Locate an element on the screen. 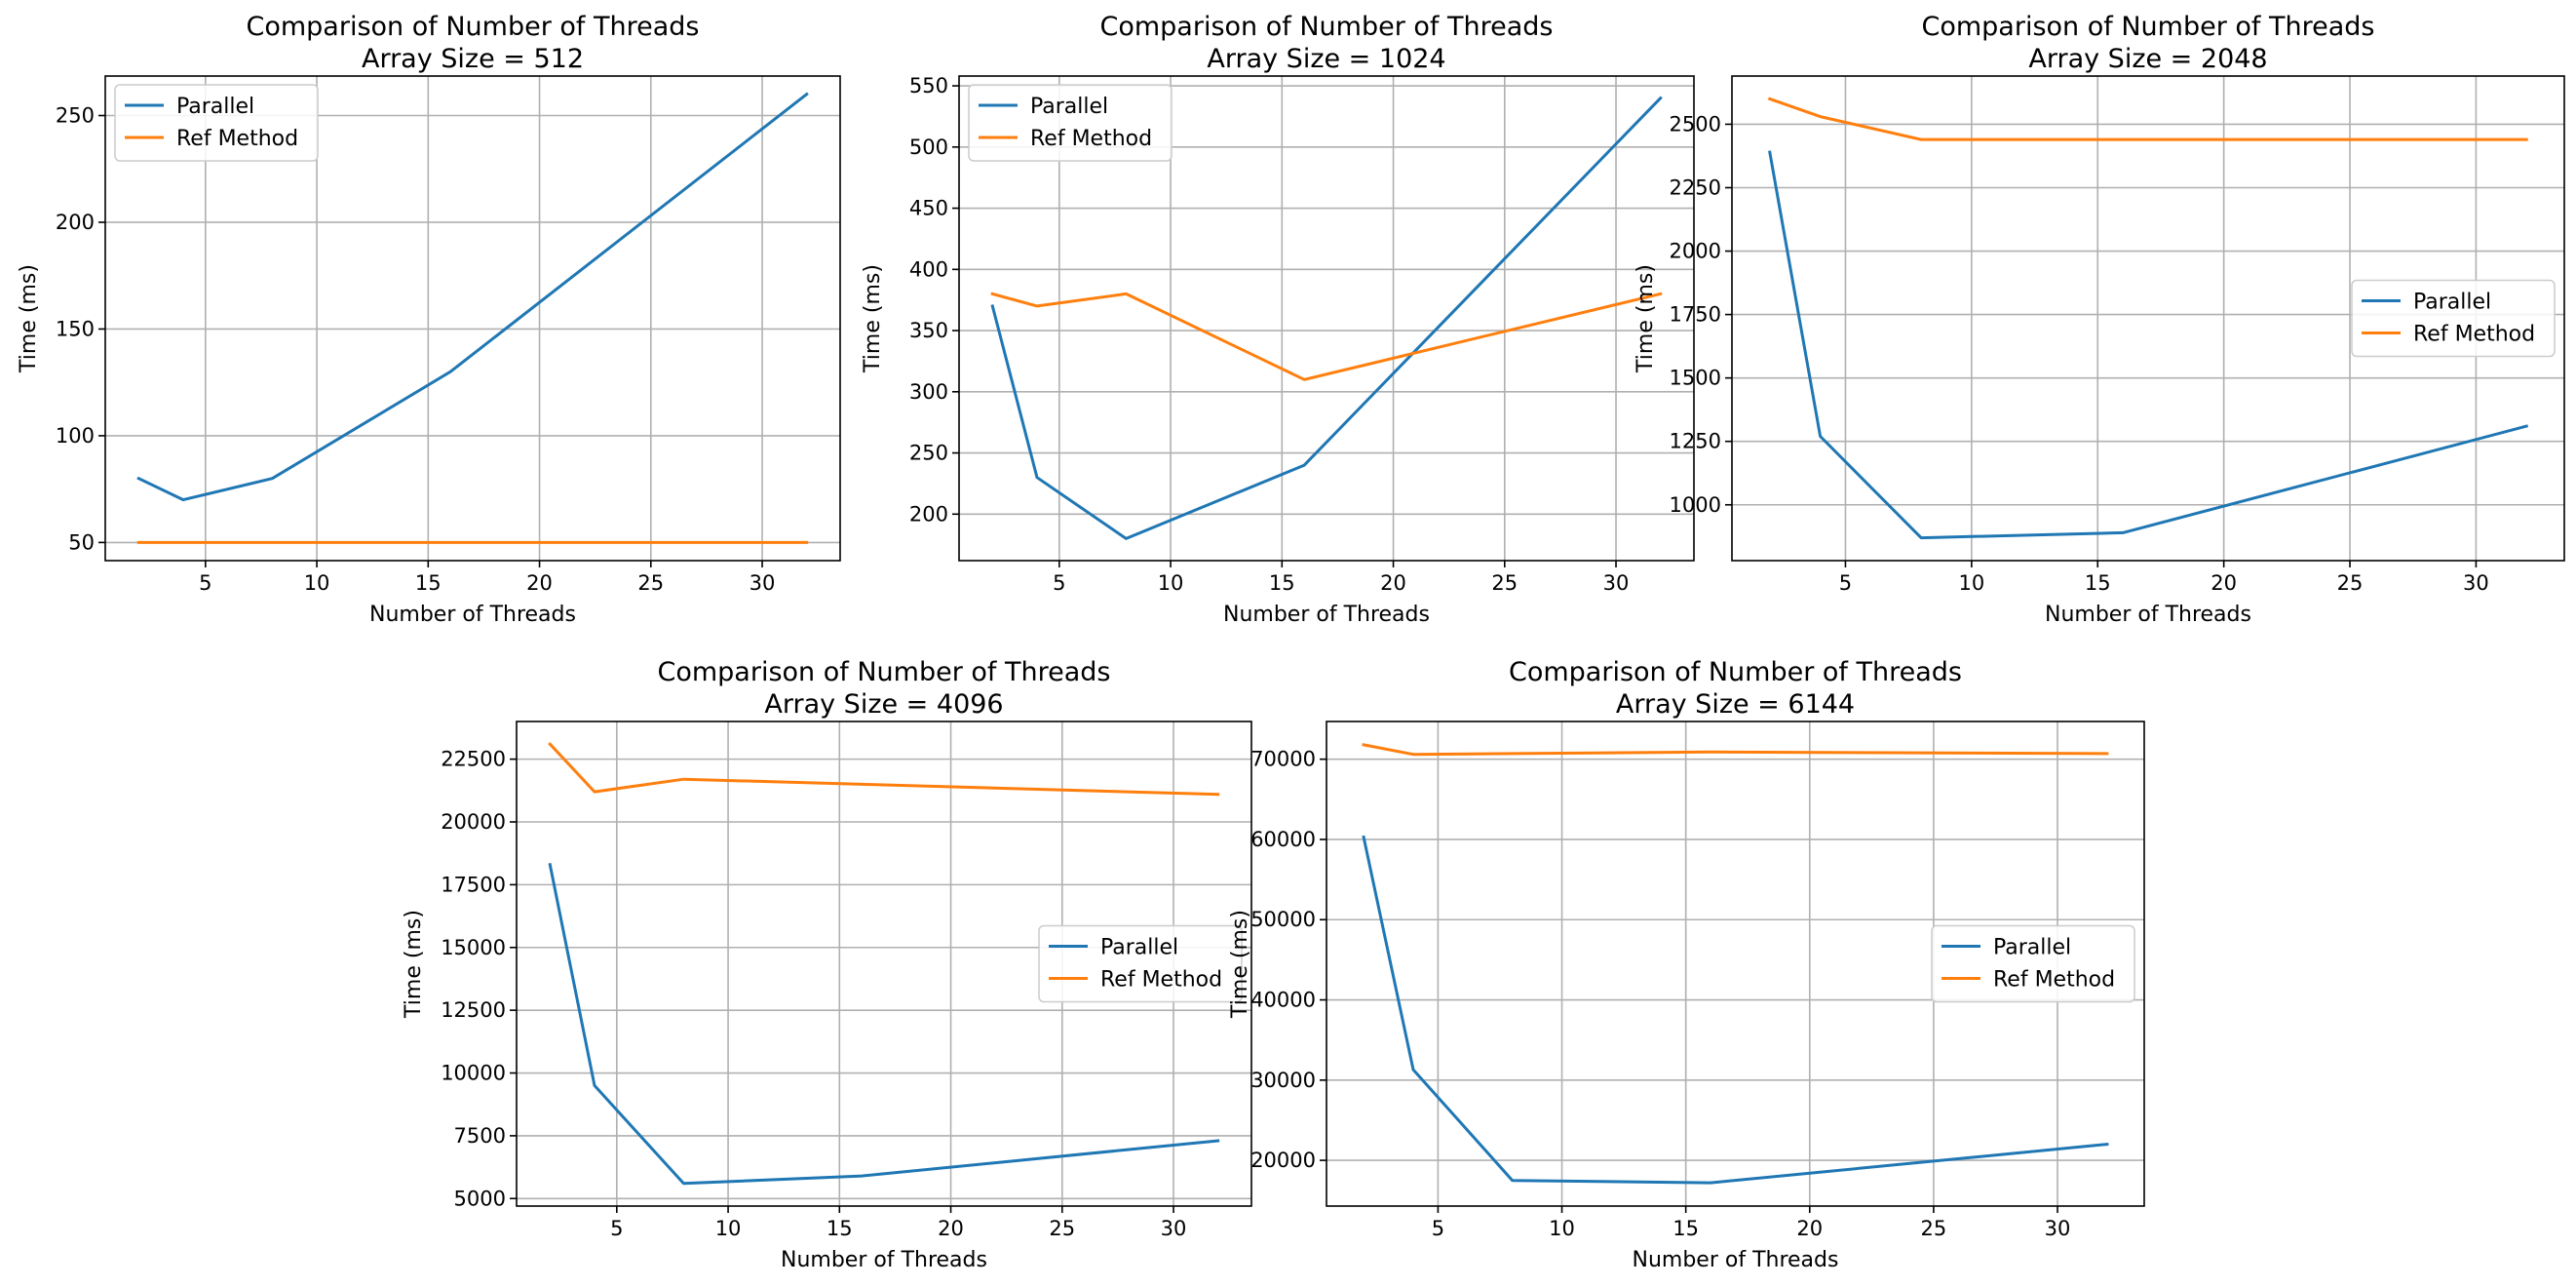 Image resolution: width=2576 pixels, height=1287 pixels. chart-subtitle: Array Size = 1024 is located at coordinates (1326, 59).